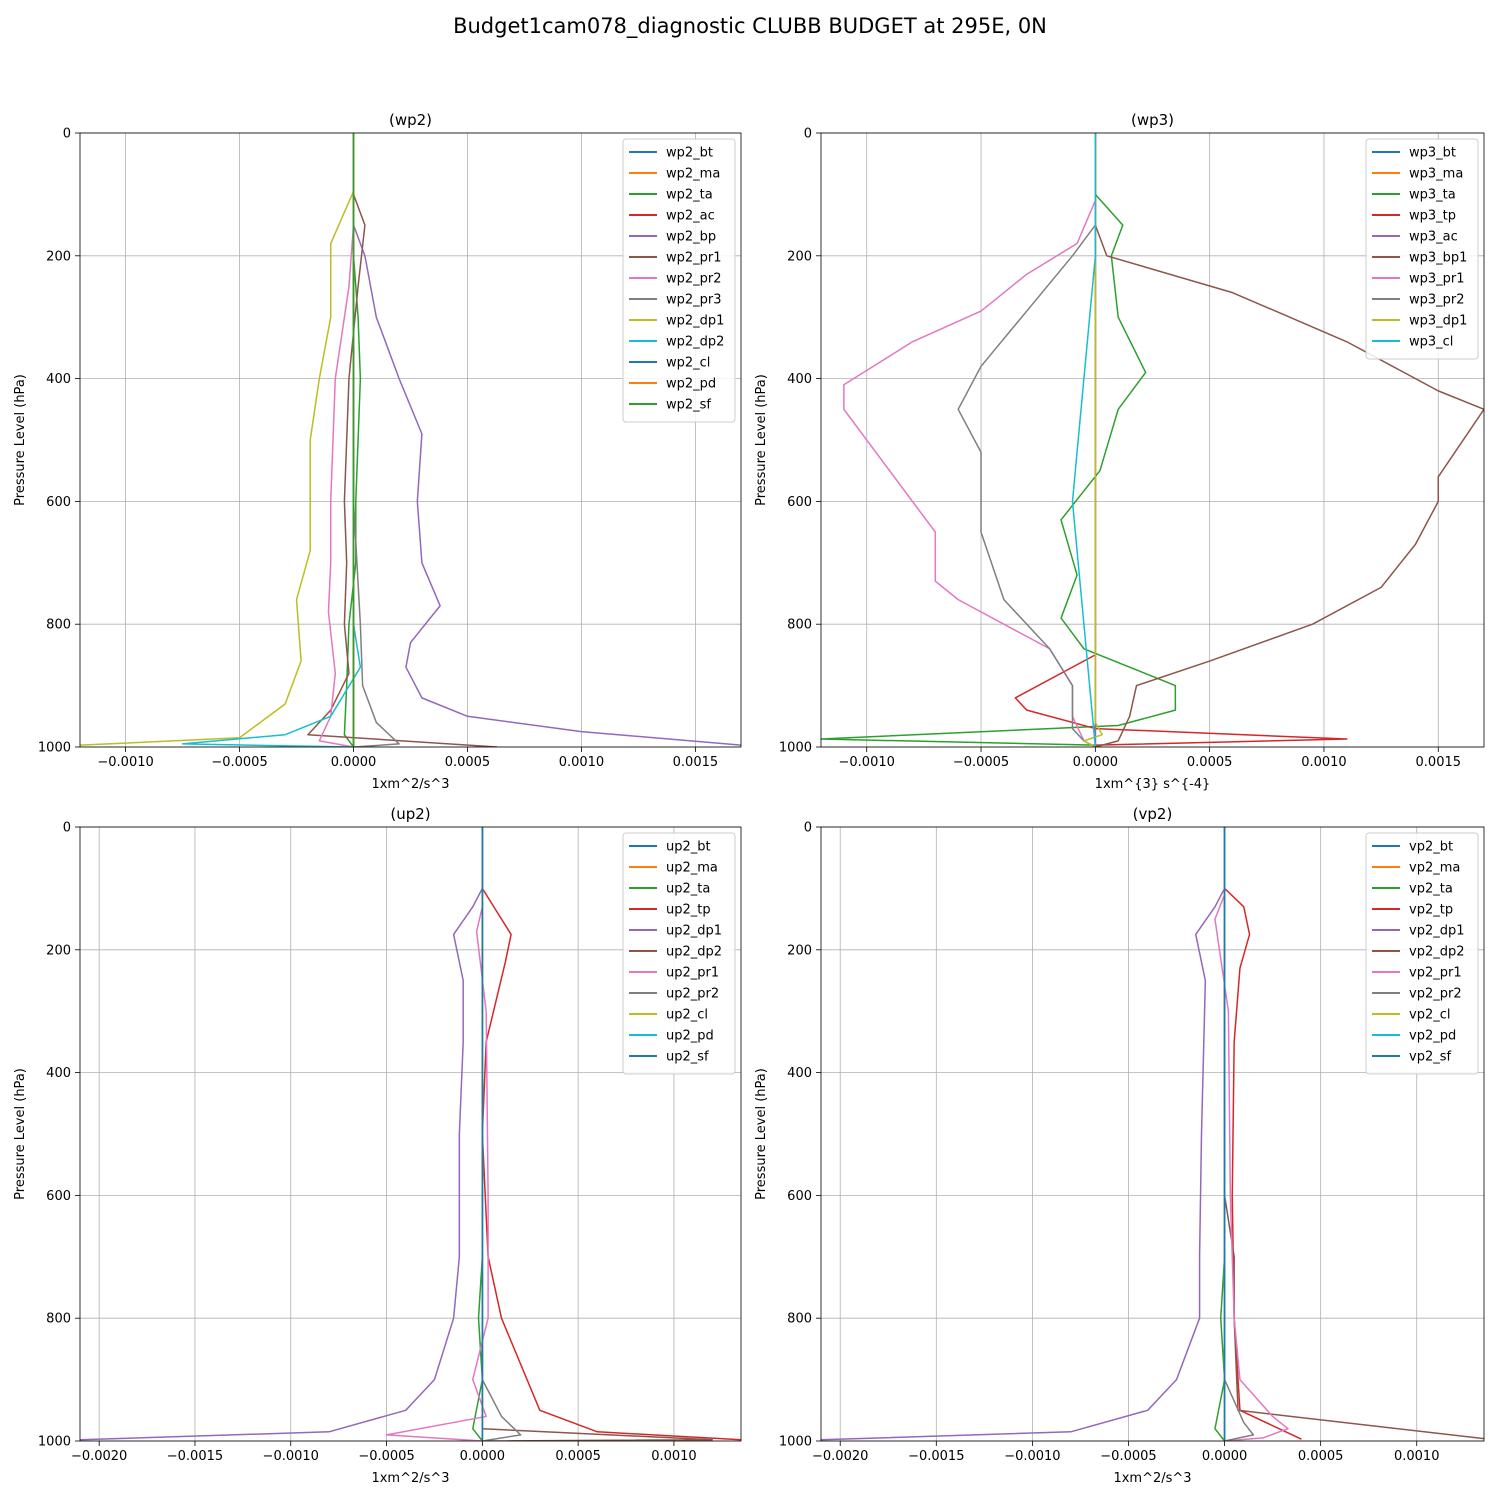 The image size is (1500, 1500). Describe the element at coordinates (694, 952) in the screenshot. I see `legend-label: up2_dp2` at that location.